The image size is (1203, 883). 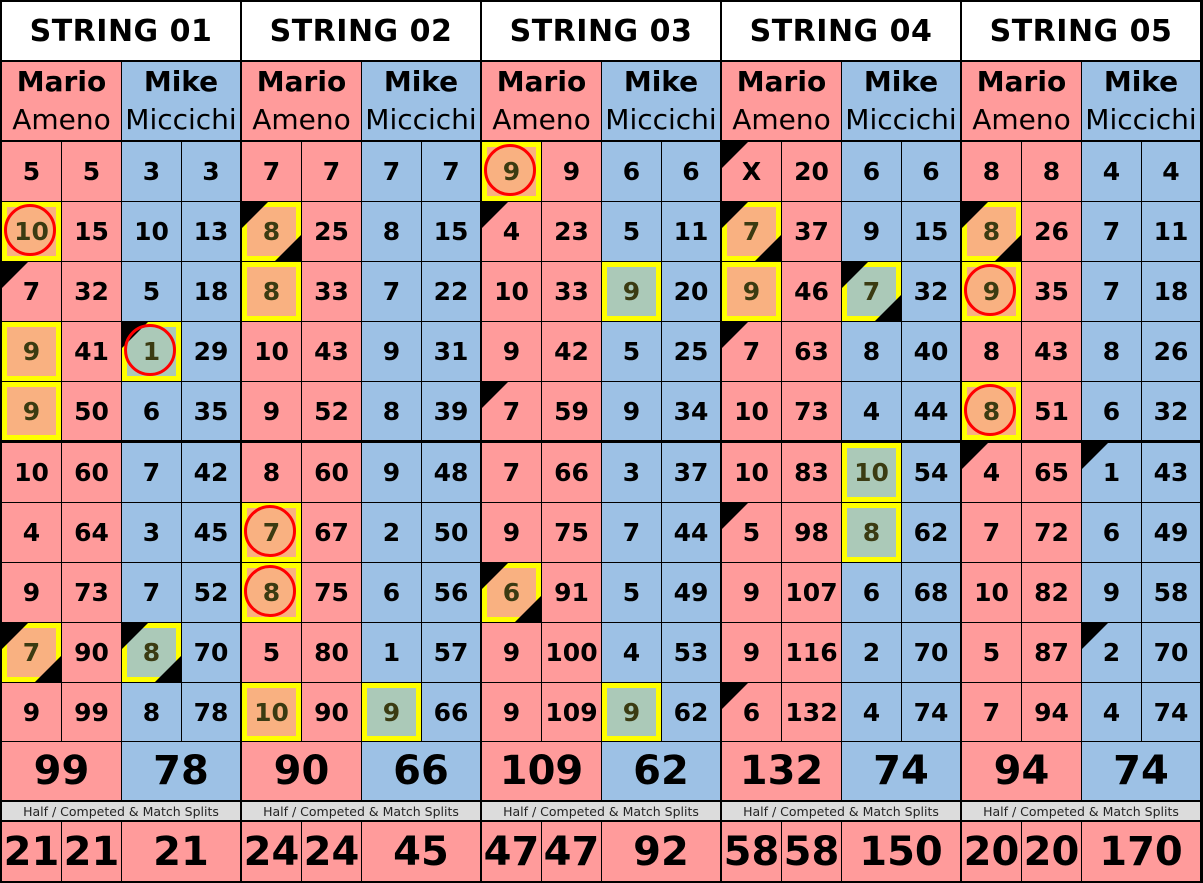 What do you see at coordinates (1141, 851) in the screenshot?
I see `split-value: 170` at bounding box center [1141, 851].